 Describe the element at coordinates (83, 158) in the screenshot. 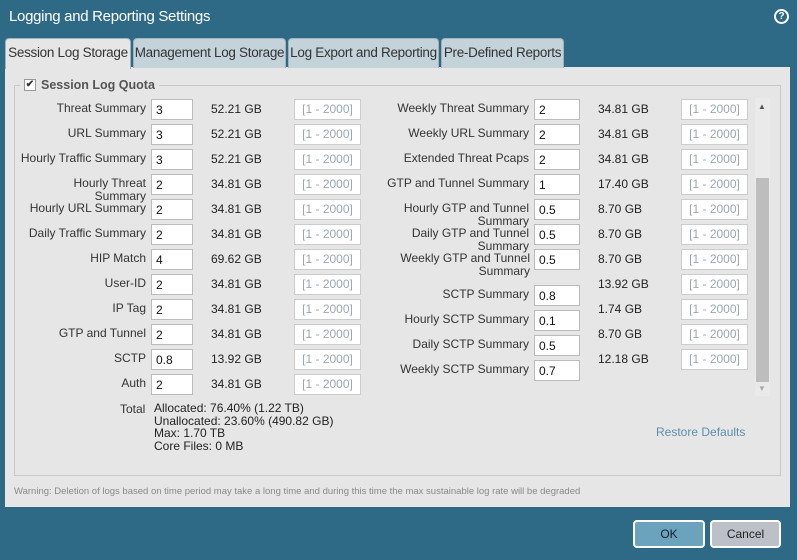

I see `field-label: Hourly Traffic Summary` at that location.